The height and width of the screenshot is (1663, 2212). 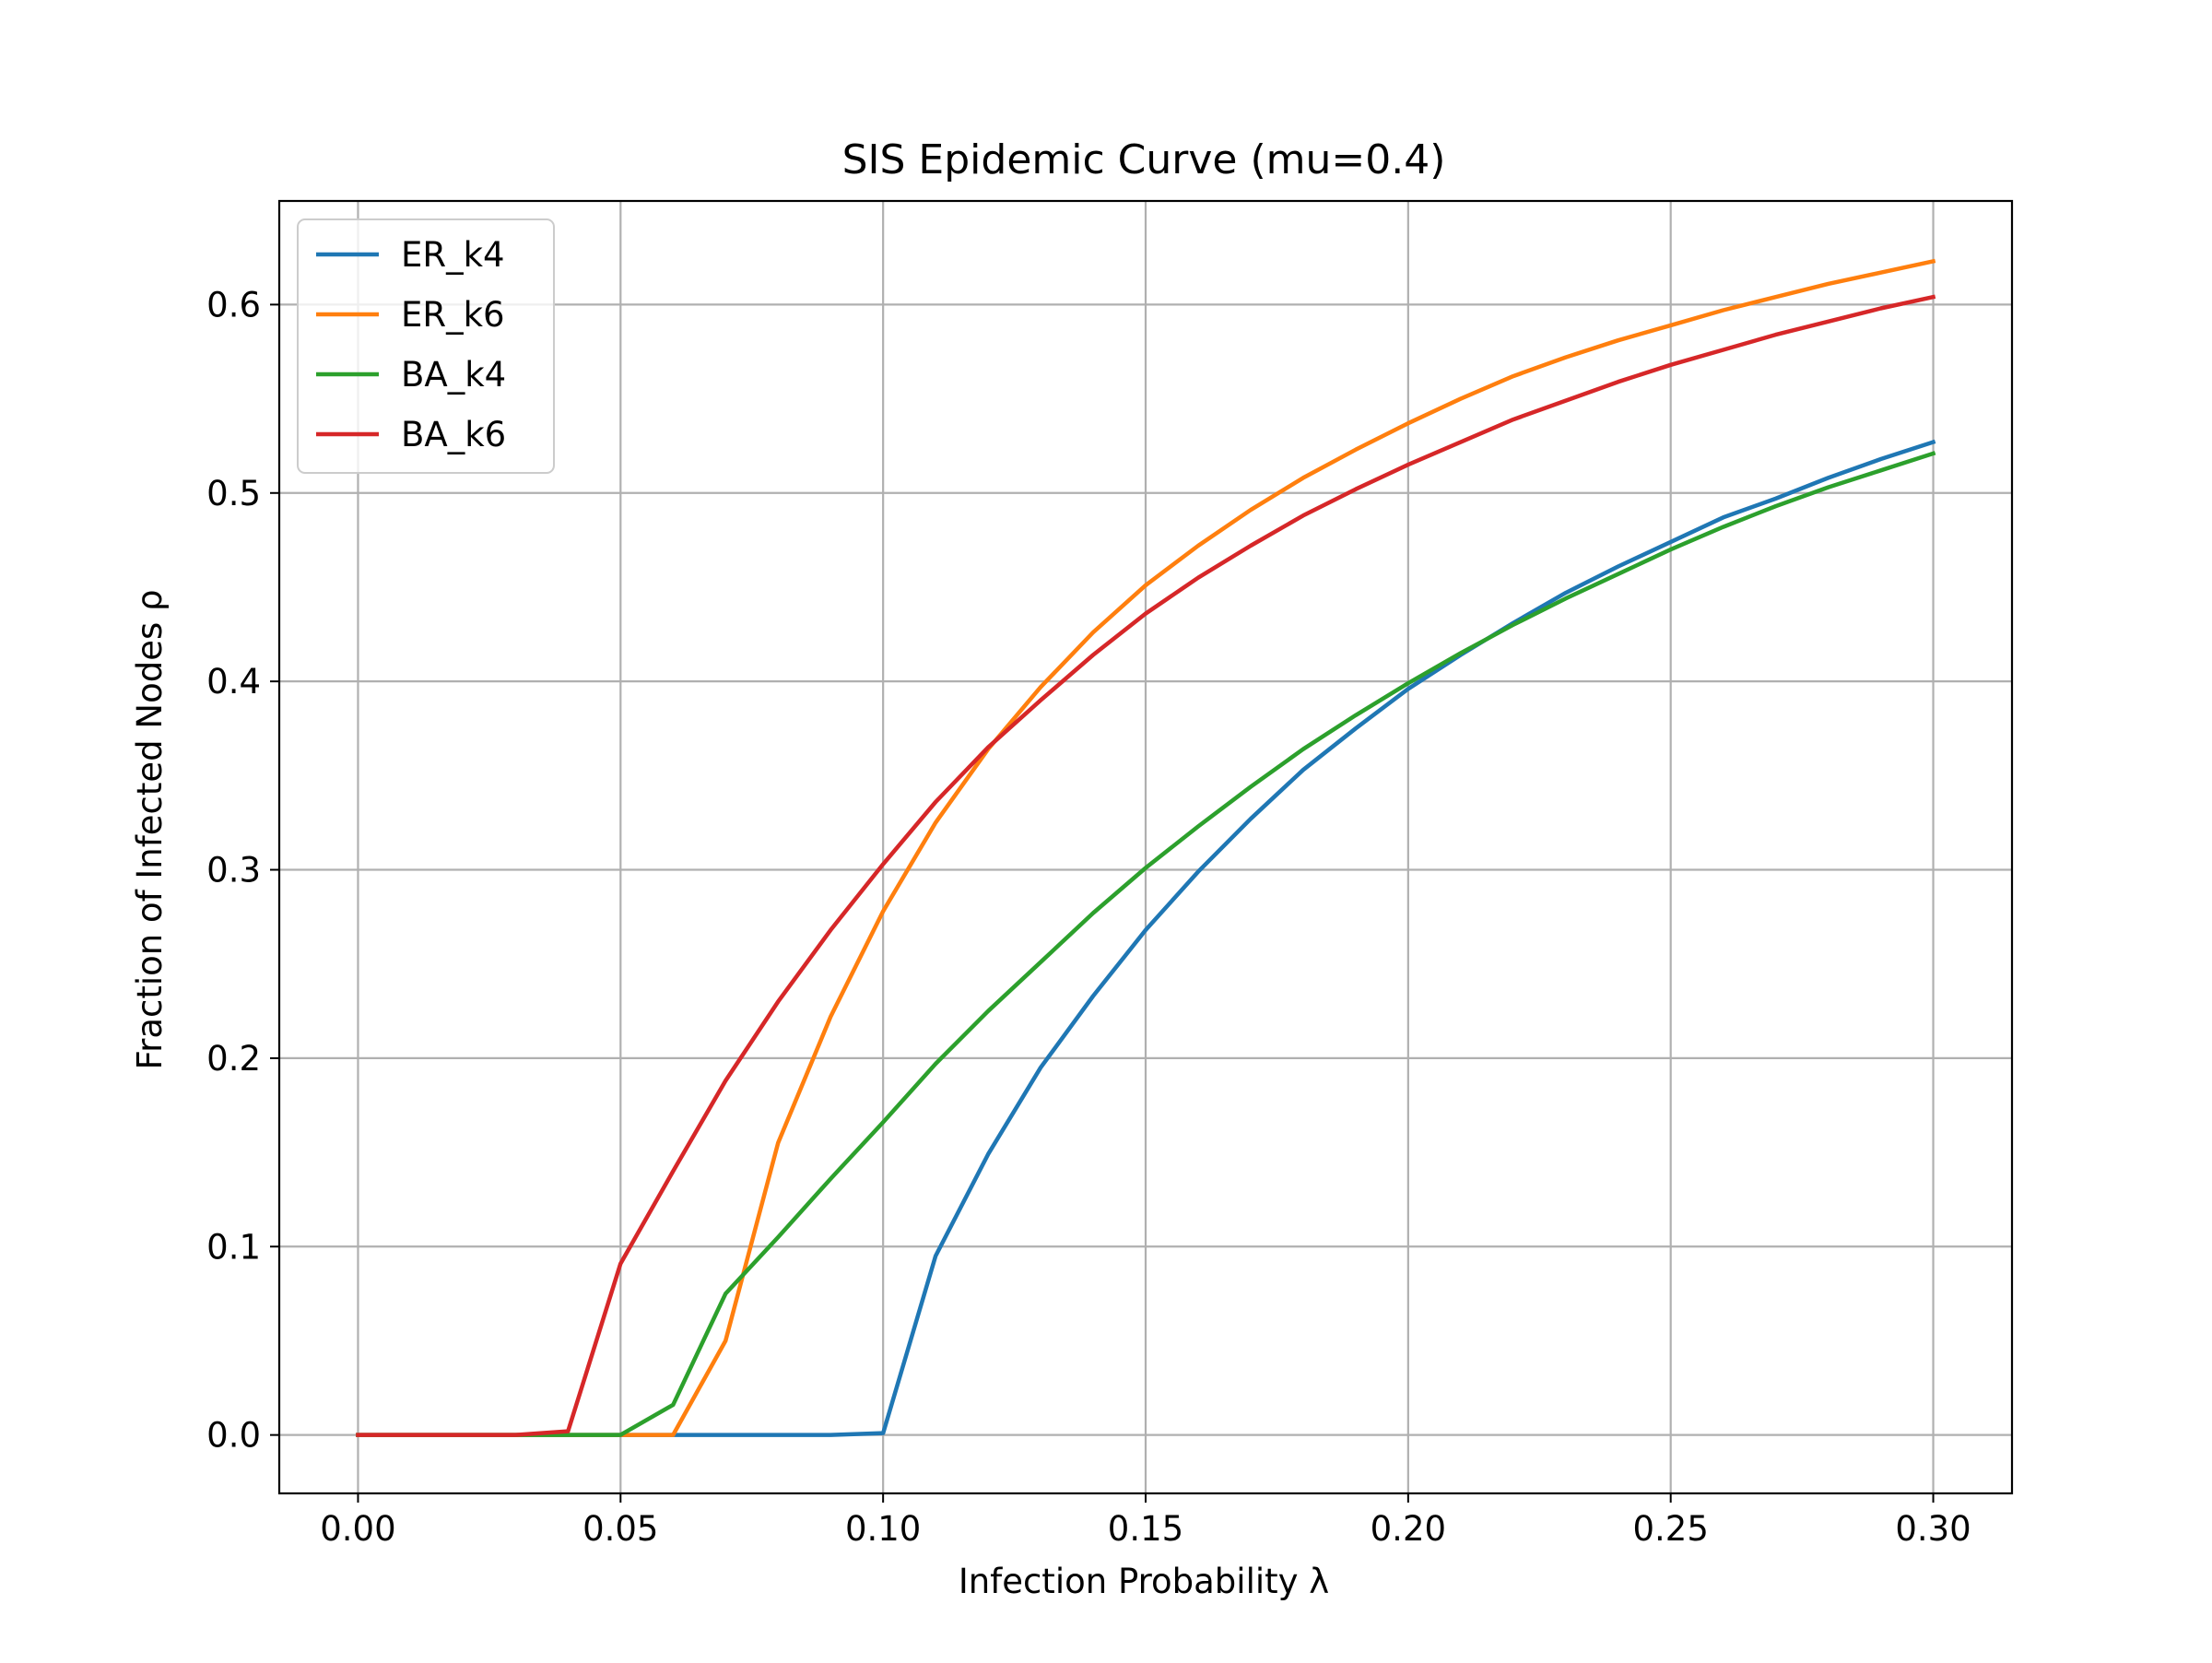 What do you see at coordinates (453, 255) in the screenshot?
I see `legend-label-er-k4: ER_k4` at bounding box center [453, 255].